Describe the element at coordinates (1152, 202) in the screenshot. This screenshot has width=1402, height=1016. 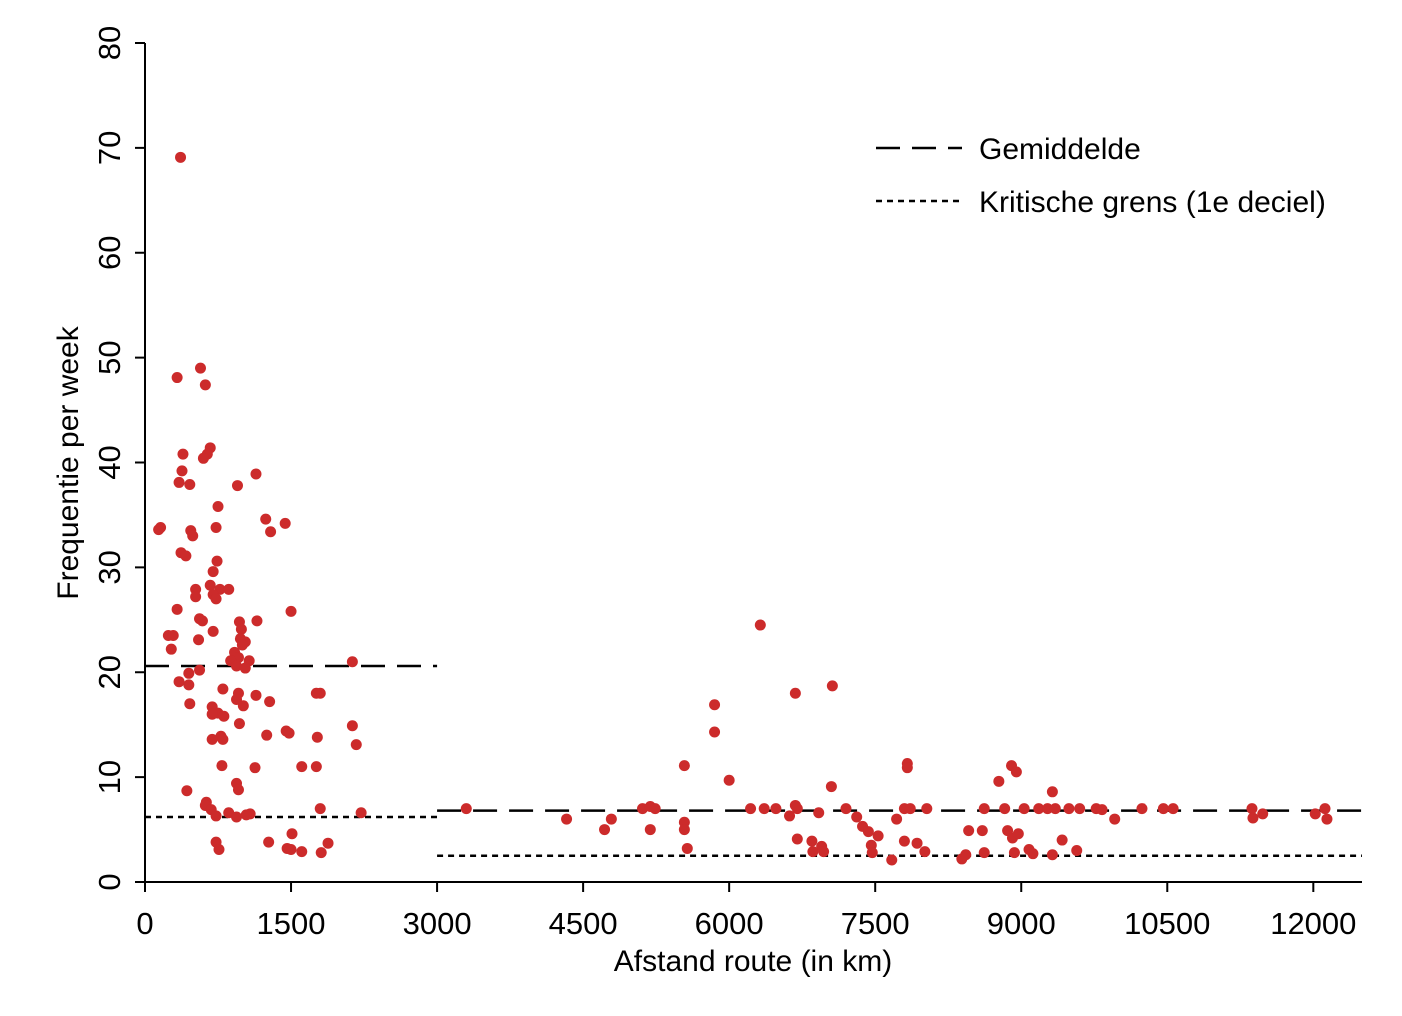
I see `legend-entry-label: Kritische grens (1e deciel)` at that location.